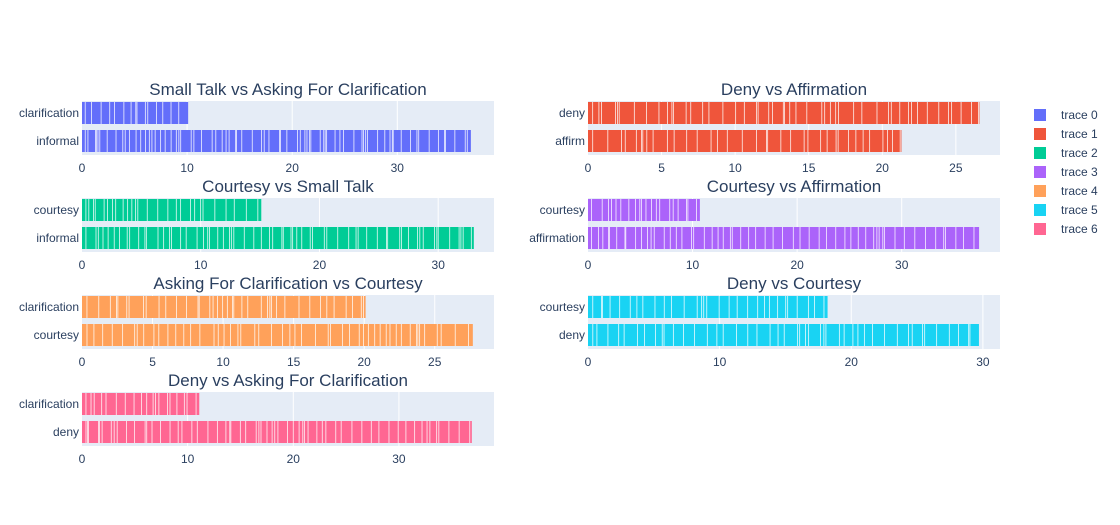 Image resolution: width=1120 pixels, height=525 pixels. What do you see at coordinates (661, 168) in the screenshot?
I see `subplot-2-xtick-5: 5` at bounding box center [661, 168].